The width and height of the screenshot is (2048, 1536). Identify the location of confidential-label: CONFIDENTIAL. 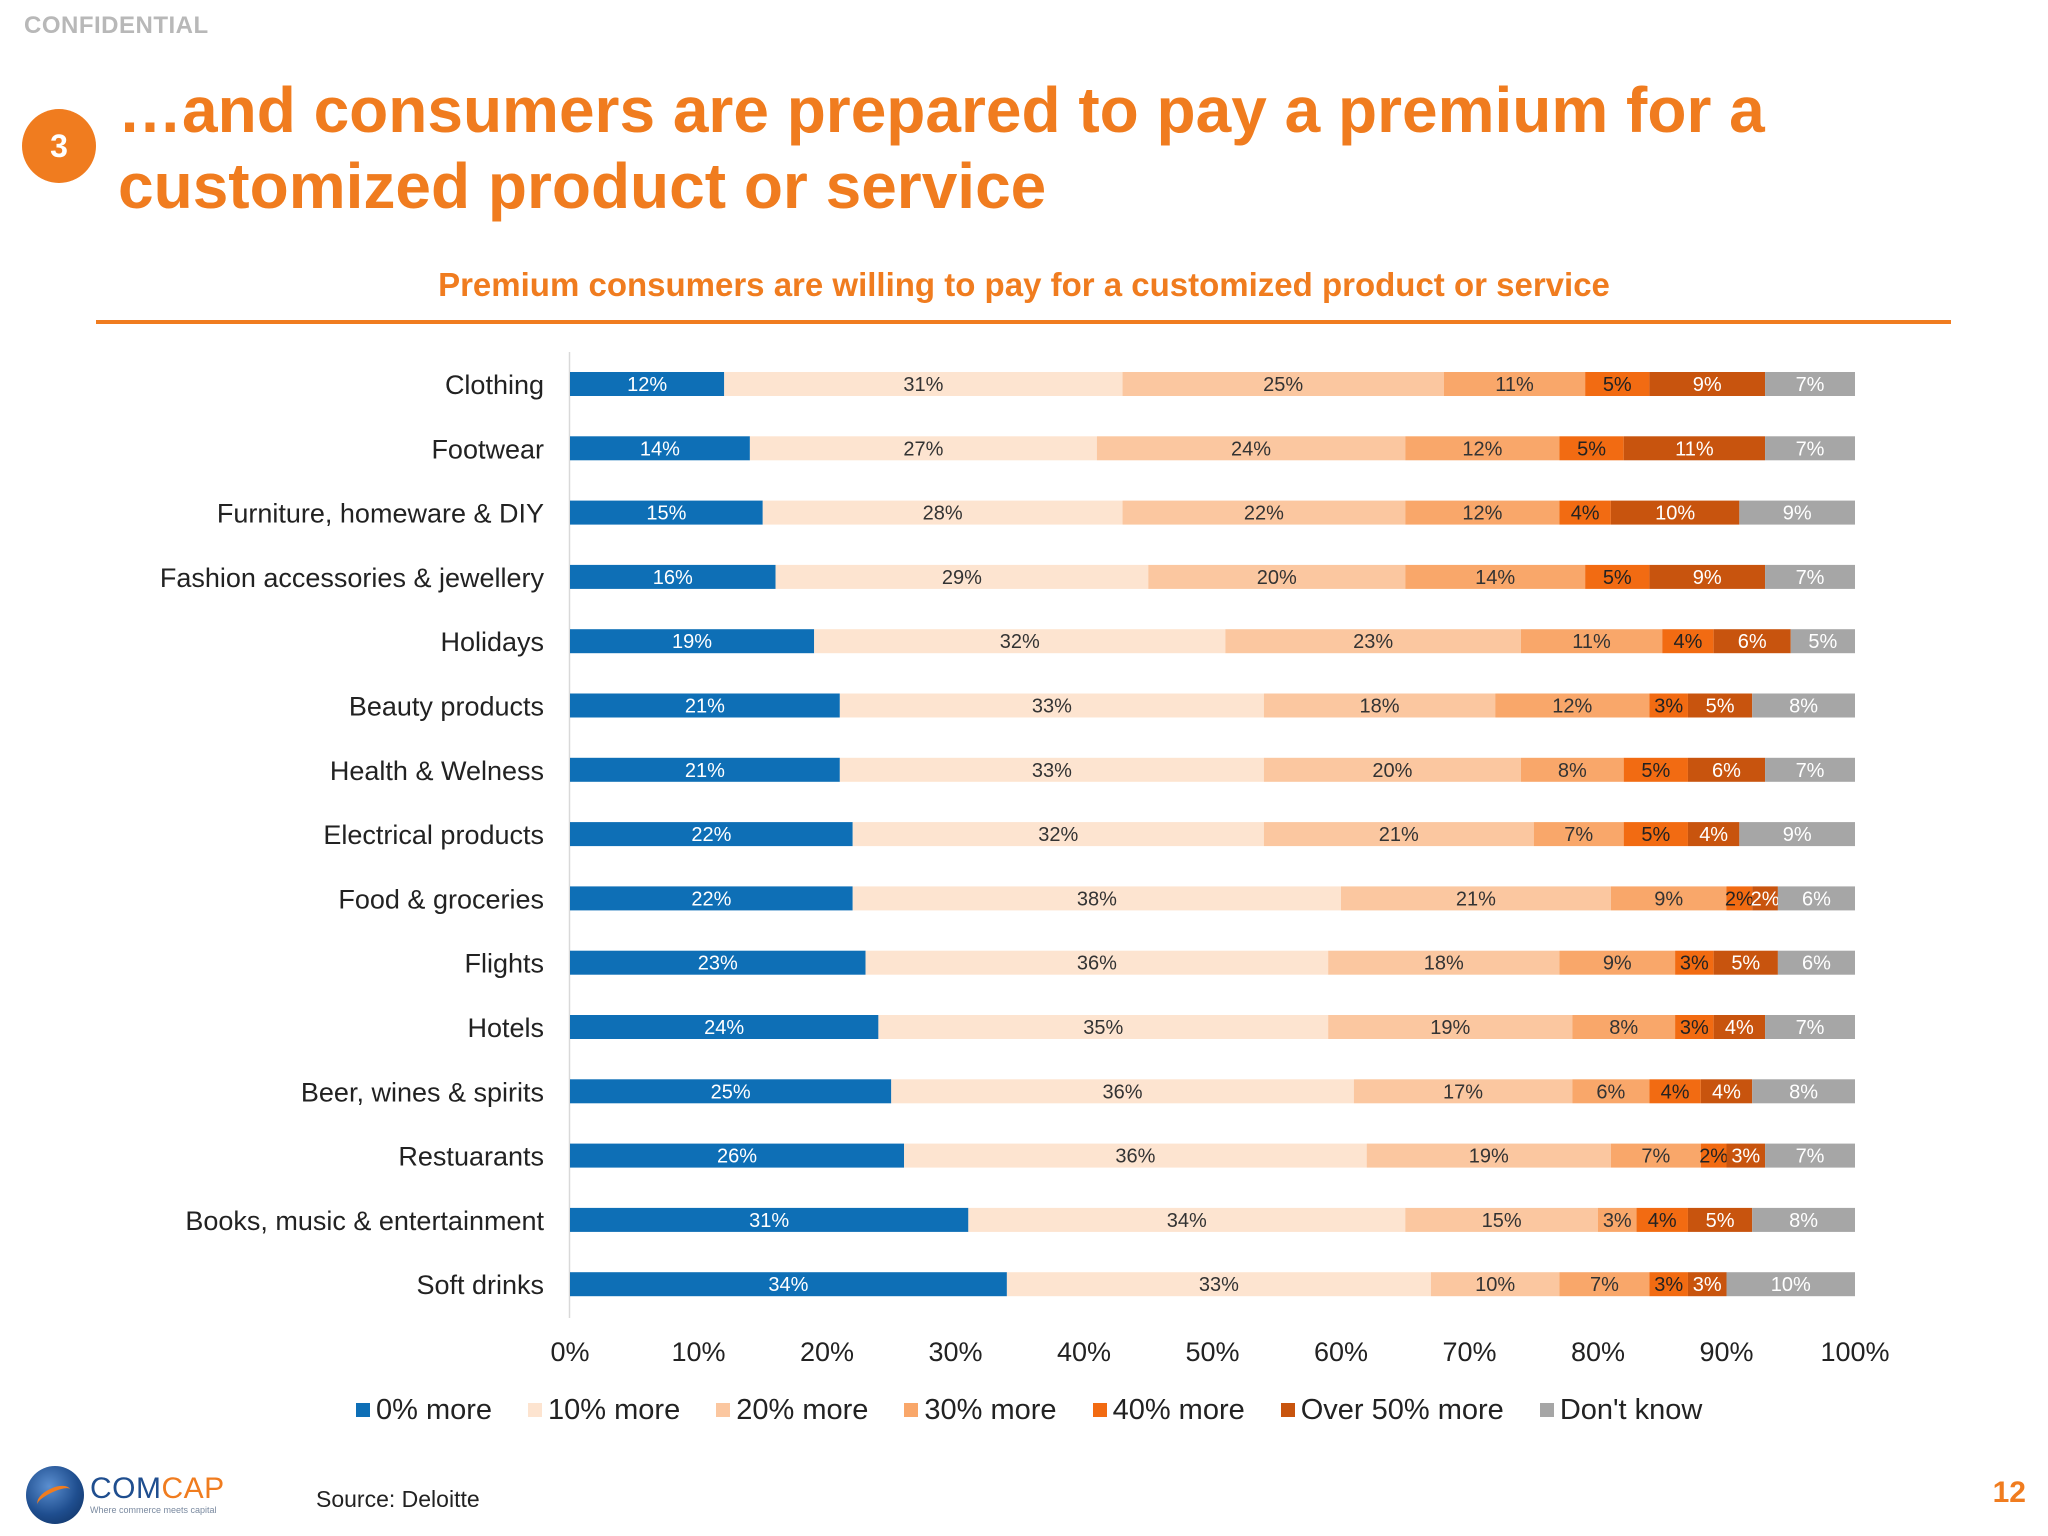
(116, 25).